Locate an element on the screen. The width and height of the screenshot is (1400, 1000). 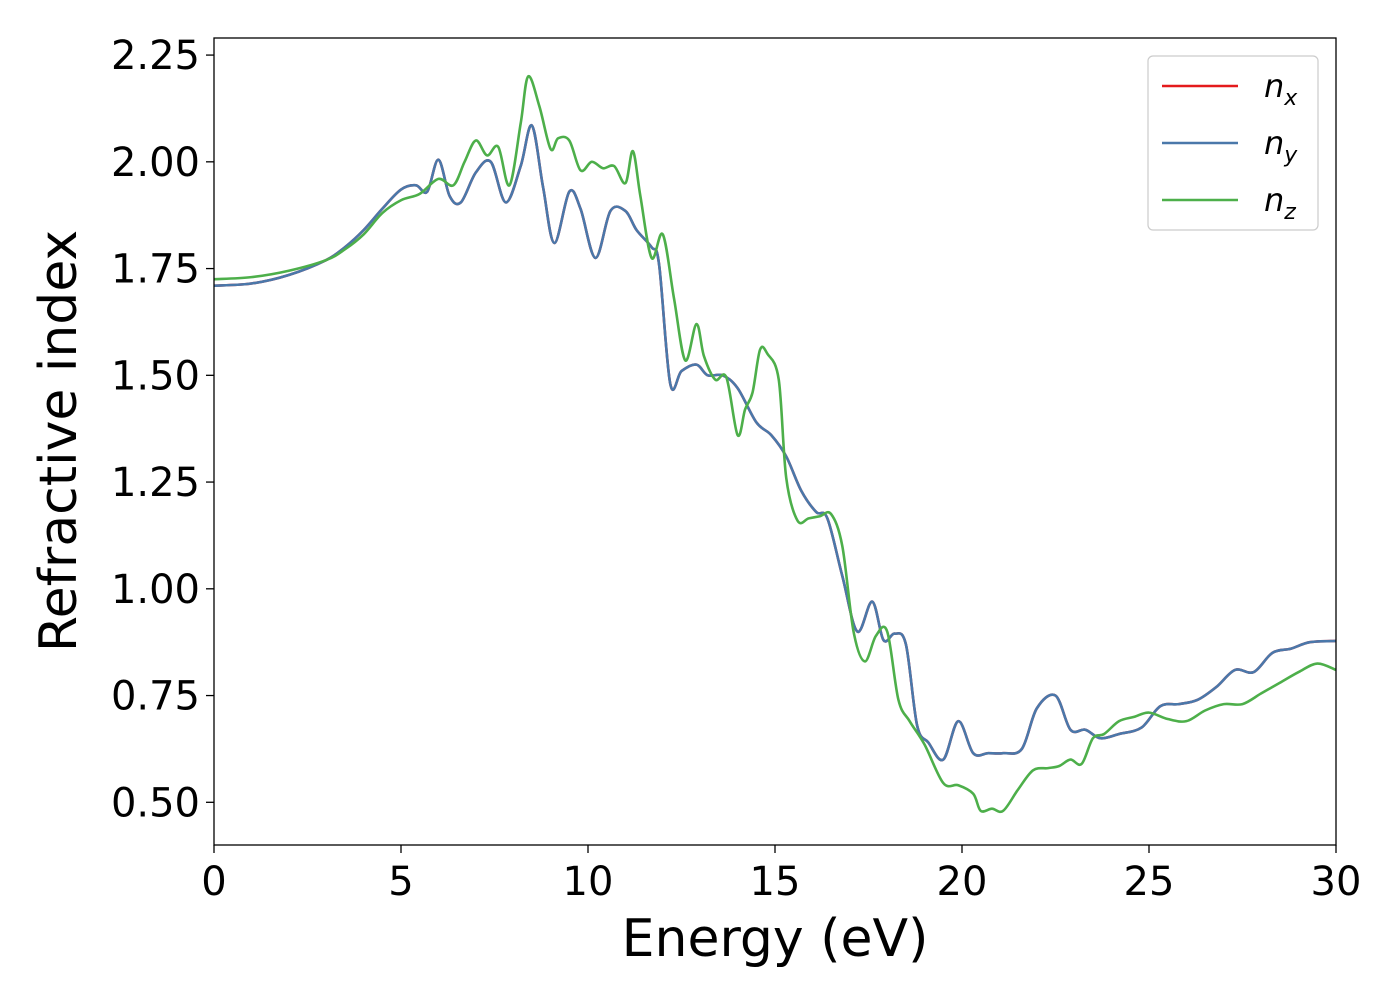
y-tick-label: 2.25 is located at coordinates (155, 56).